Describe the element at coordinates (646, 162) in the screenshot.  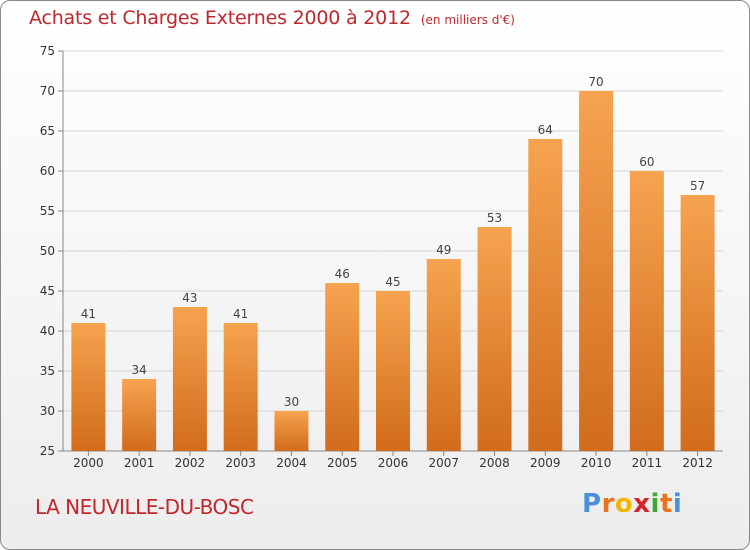
I see `data-label: 60` at that location.